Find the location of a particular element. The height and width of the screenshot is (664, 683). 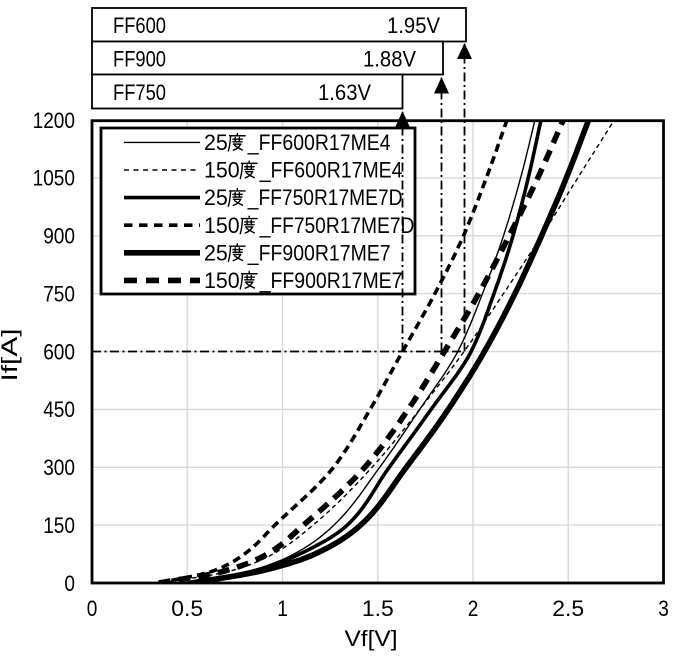

svg-text: 1050 is located at coordinates (54, 178).